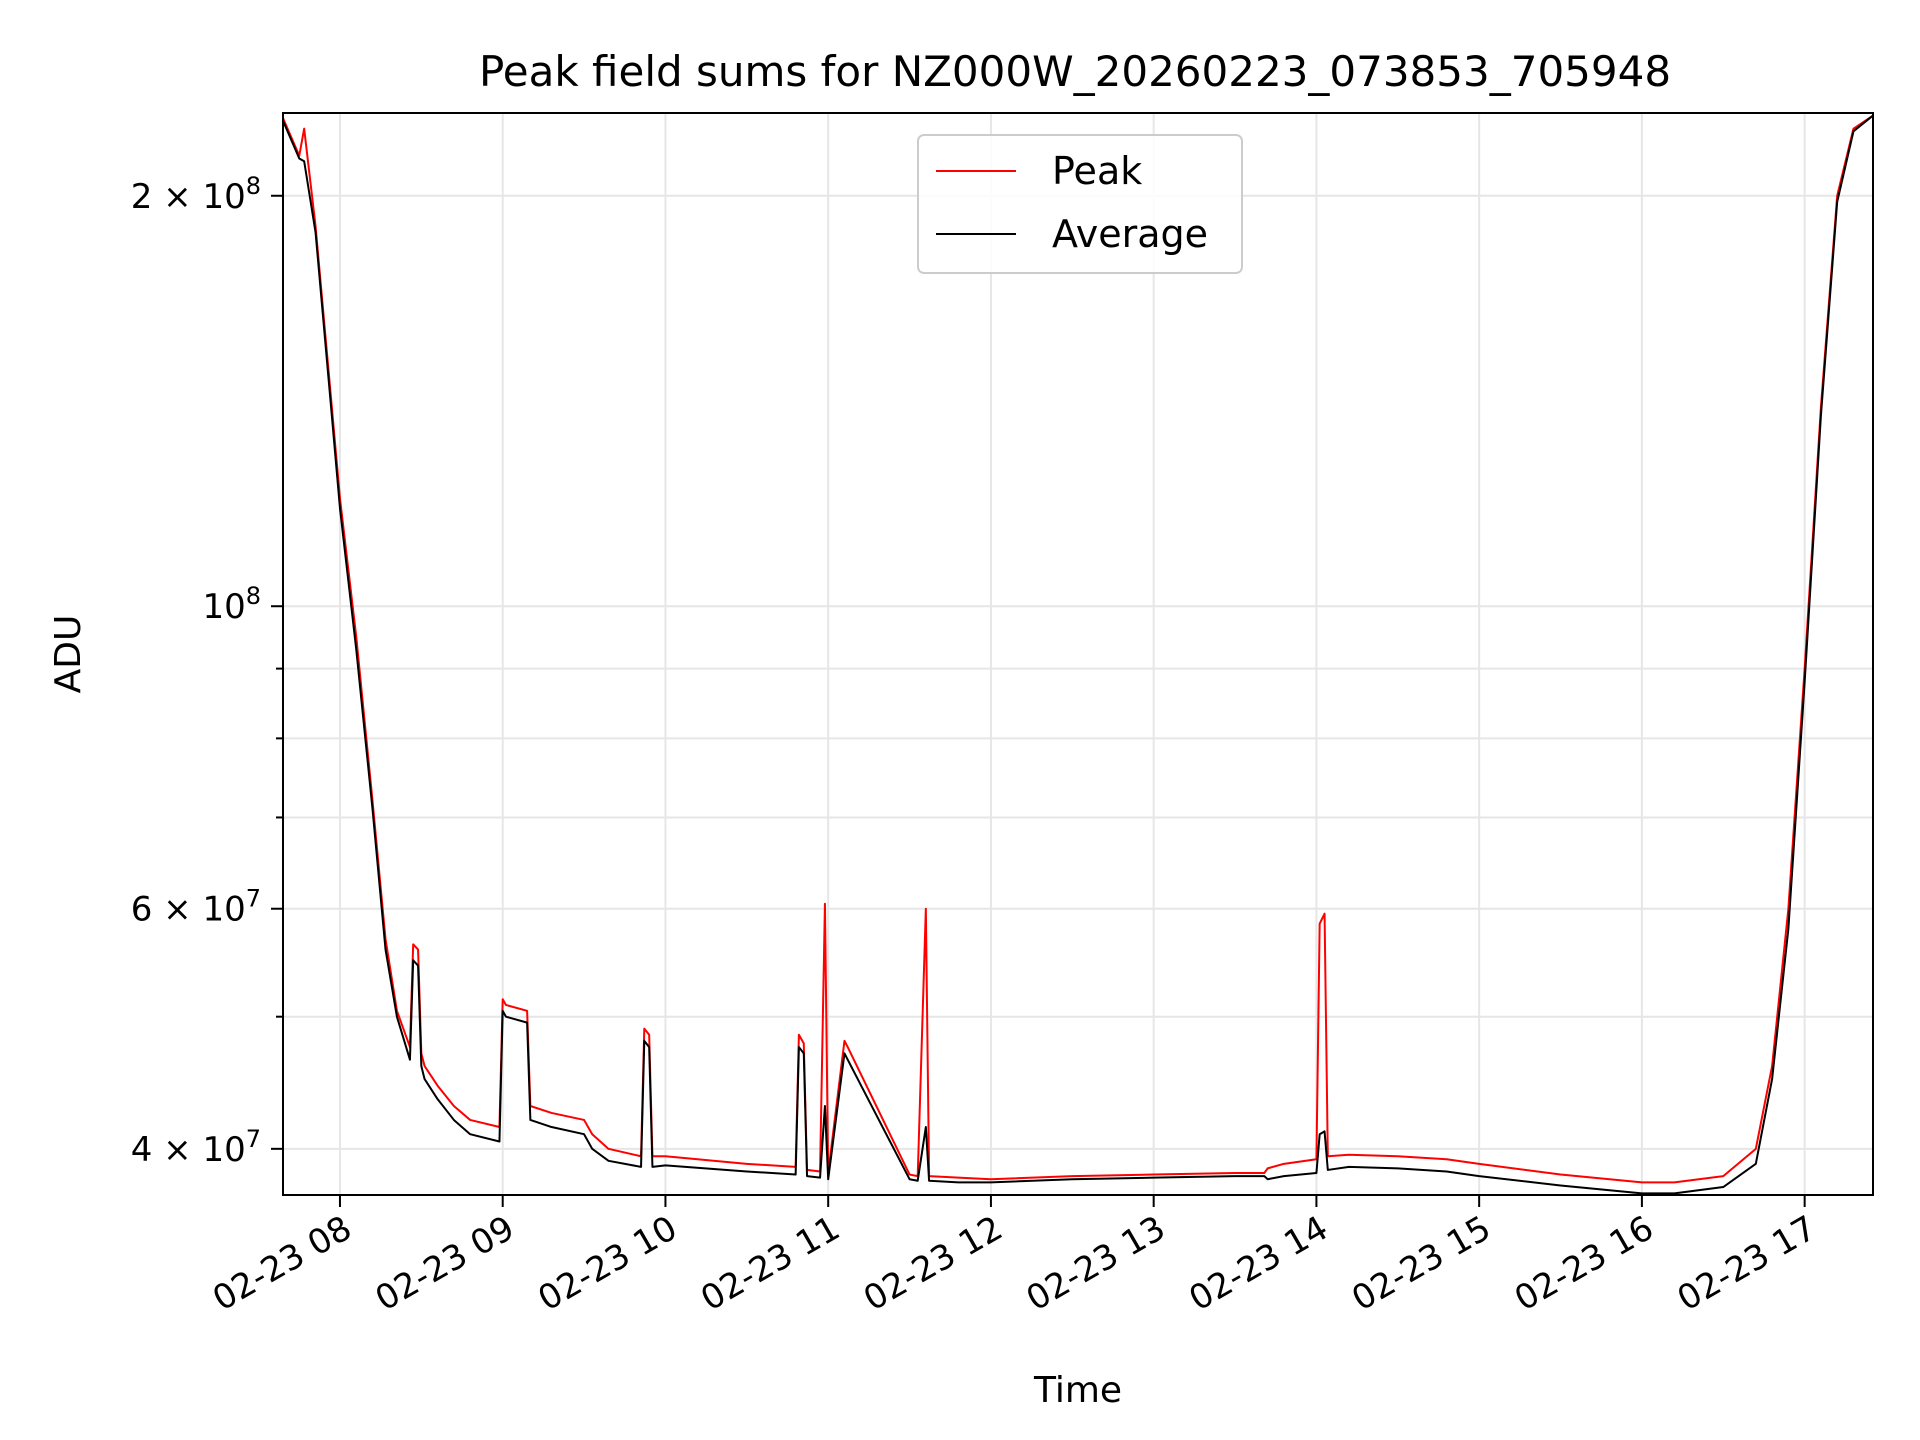 Image resolution: width=1920 pixels, height=1440 pixels. I want to click on legend-peak-label: Peak, so click(1097, 171).